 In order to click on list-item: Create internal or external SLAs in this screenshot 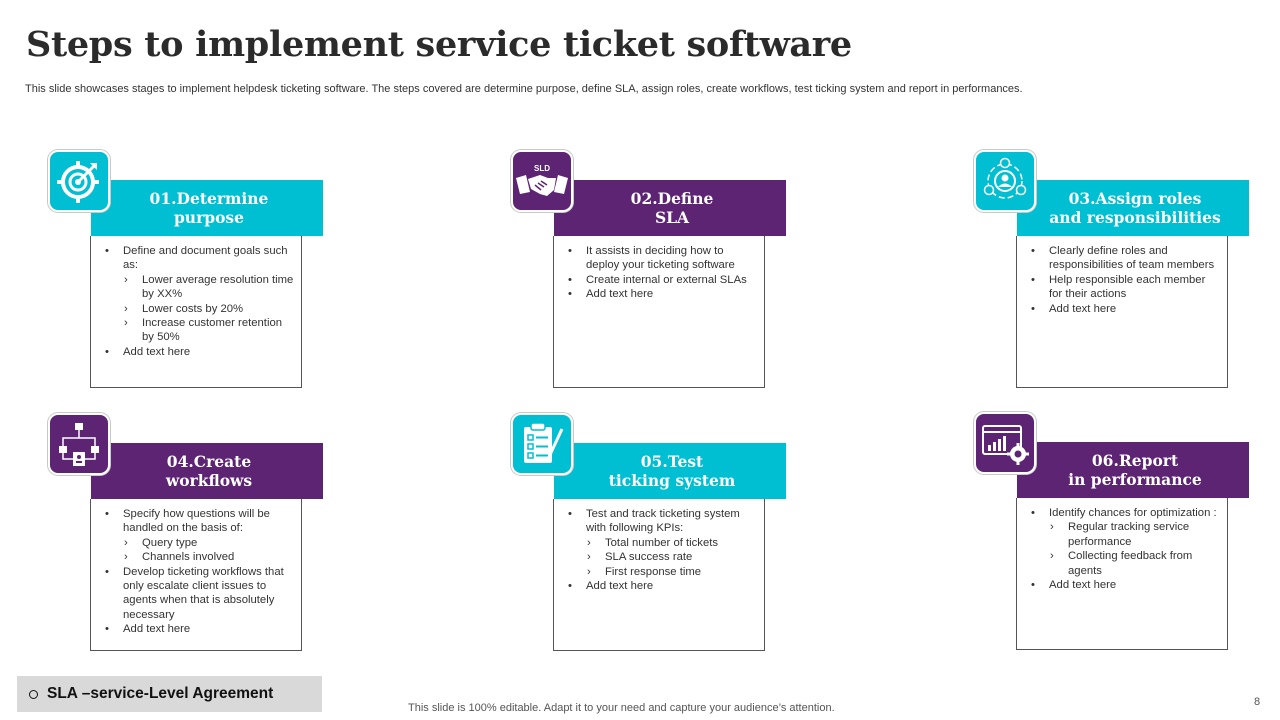, I will do `click(663, 280)`.